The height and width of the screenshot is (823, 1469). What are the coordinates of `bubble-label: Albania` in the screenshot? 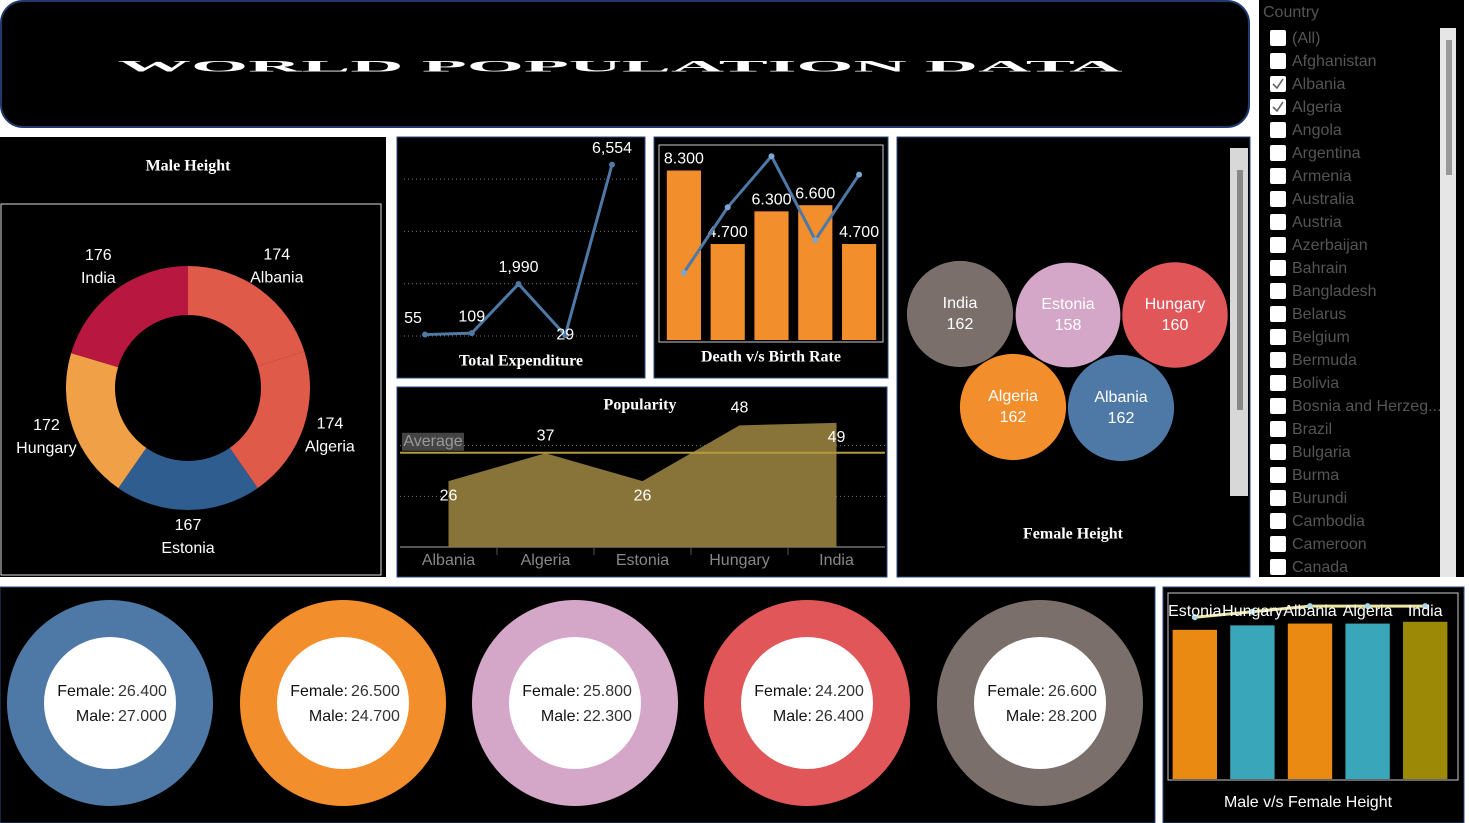 It's located at (1120, 397).